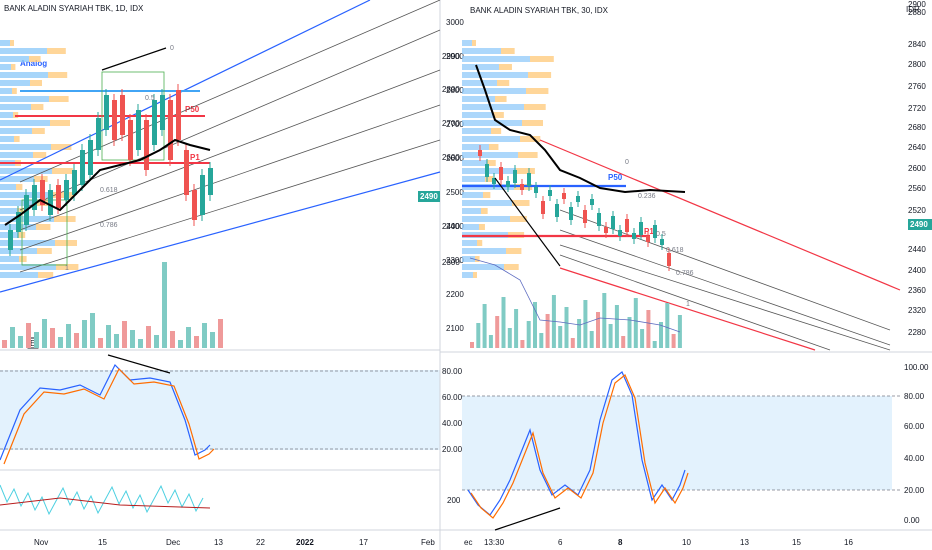  I want to click on right-vwap-line, so click(580, 129).